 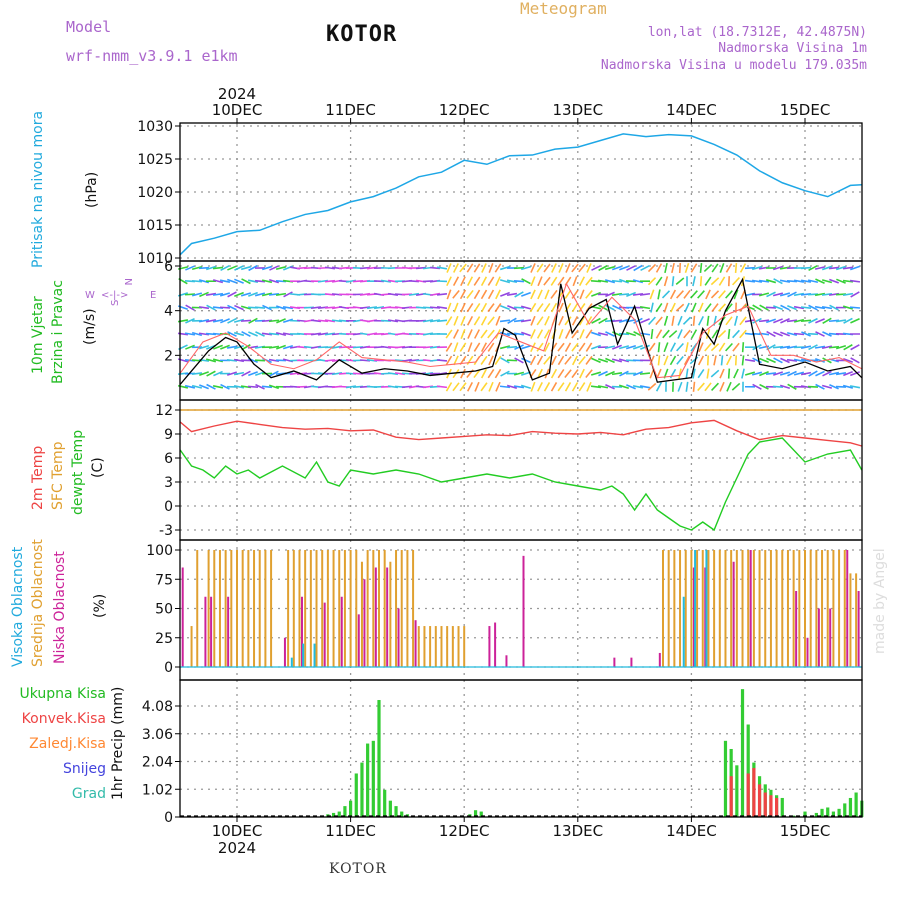 What do you see at coordinates (168, 267) in the screenshot?
I see `y-tick-label: 6` at bounding box center [168, 267].